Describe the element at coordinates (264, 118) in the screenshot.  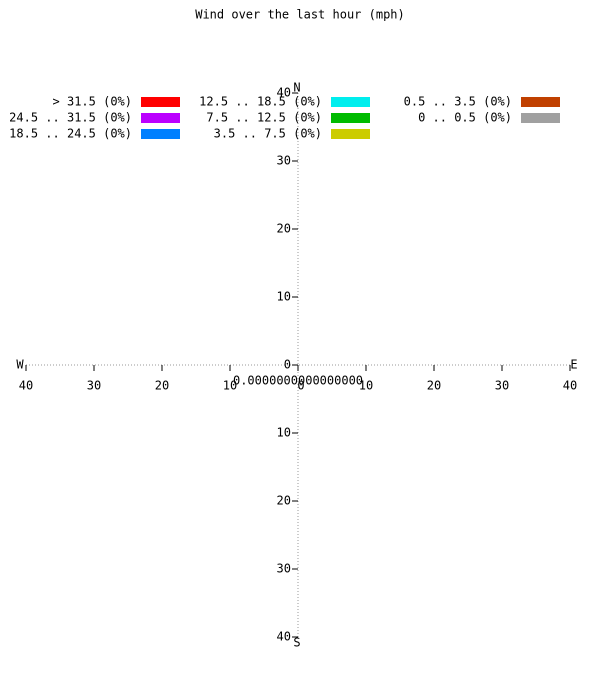
I see `legend-label: 7.5 .. 12.5 (0%)` at that location.